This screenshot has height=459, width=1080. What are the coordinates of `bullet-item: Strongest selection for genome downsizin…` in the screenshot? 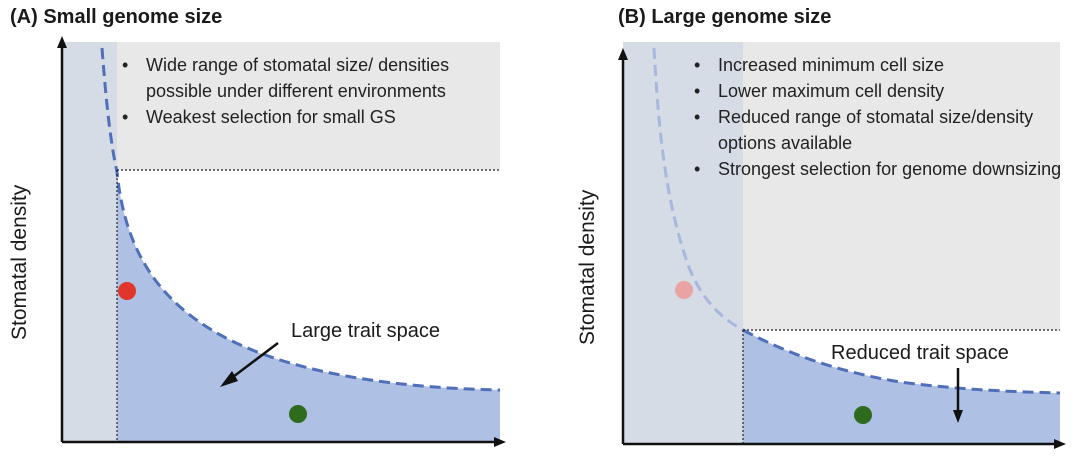 It's located at (880, 169).